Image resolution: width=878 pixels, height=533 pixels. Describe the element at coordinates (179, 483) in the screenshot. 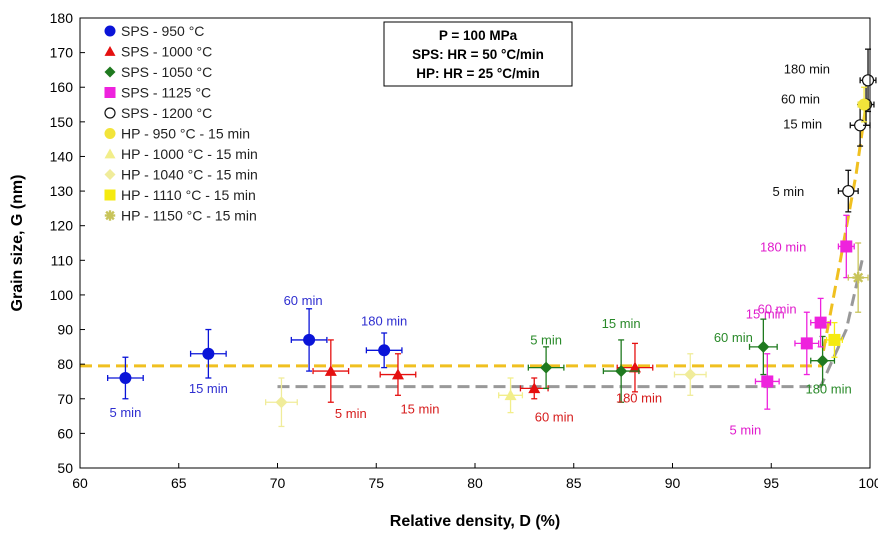

I see `x-tick-label: 65` at that location.